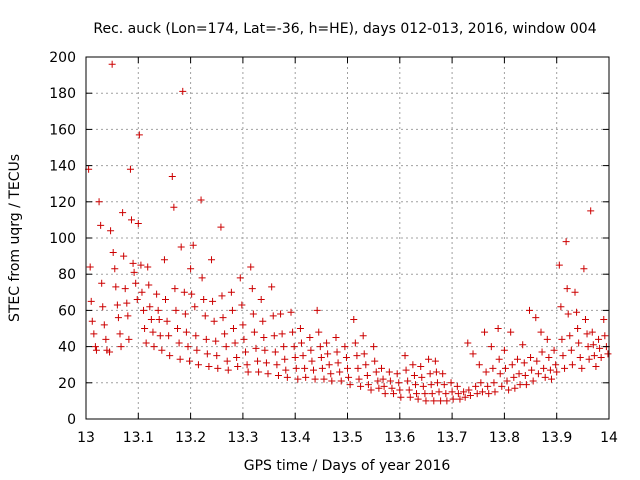  I want to click on y-tick-label: 160, so click(62, 130).